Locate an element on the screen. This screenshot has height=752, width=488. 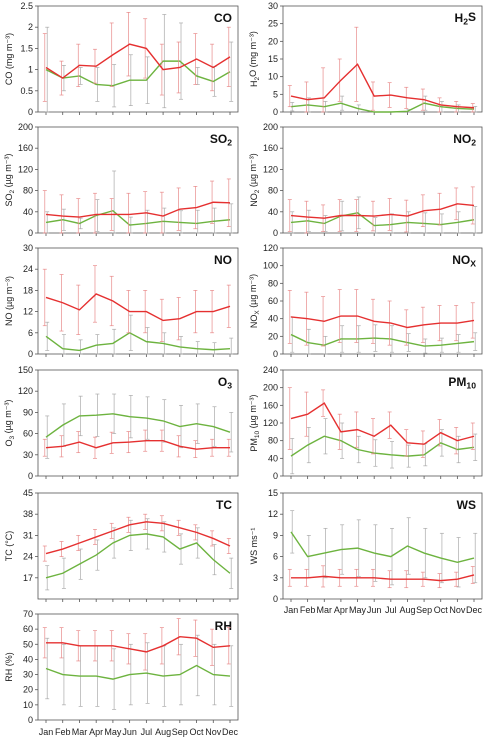
panel-title: NOX is located at coordinates (464, 261).